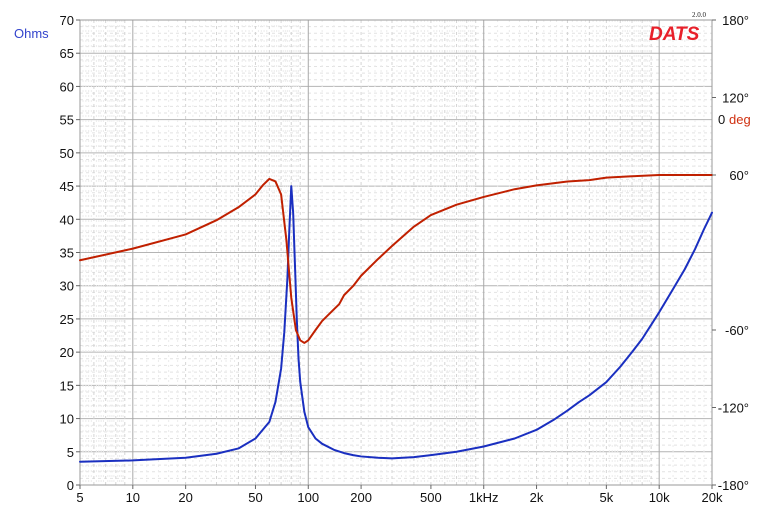 This screenshot has width=764, height=515. I want to click on y2-unit-label: deg, so click(740, 119).